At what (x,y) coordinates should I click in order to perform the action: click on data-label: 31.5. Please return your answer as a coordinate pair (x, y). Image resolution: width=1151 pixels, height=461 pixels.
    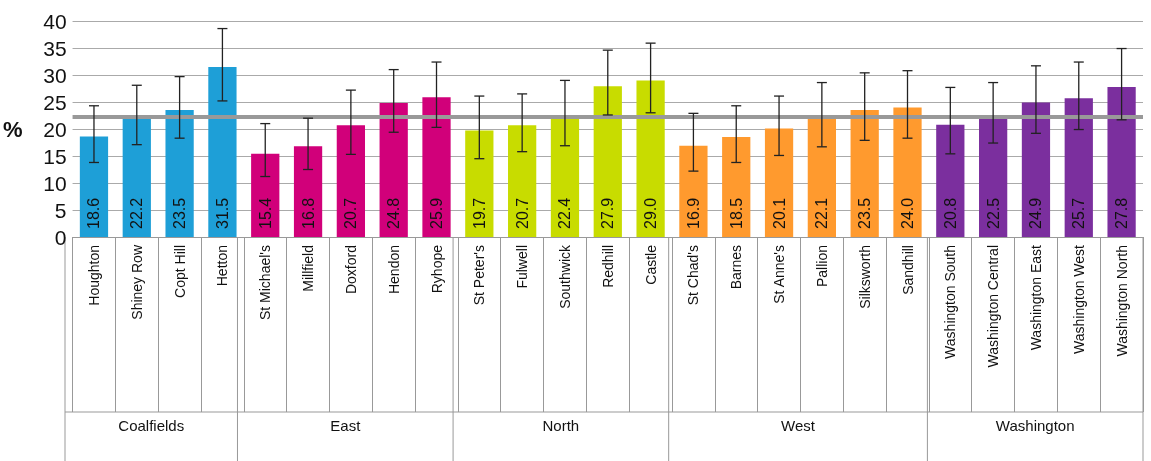
    Looking at the image, I should click on (222, 213).